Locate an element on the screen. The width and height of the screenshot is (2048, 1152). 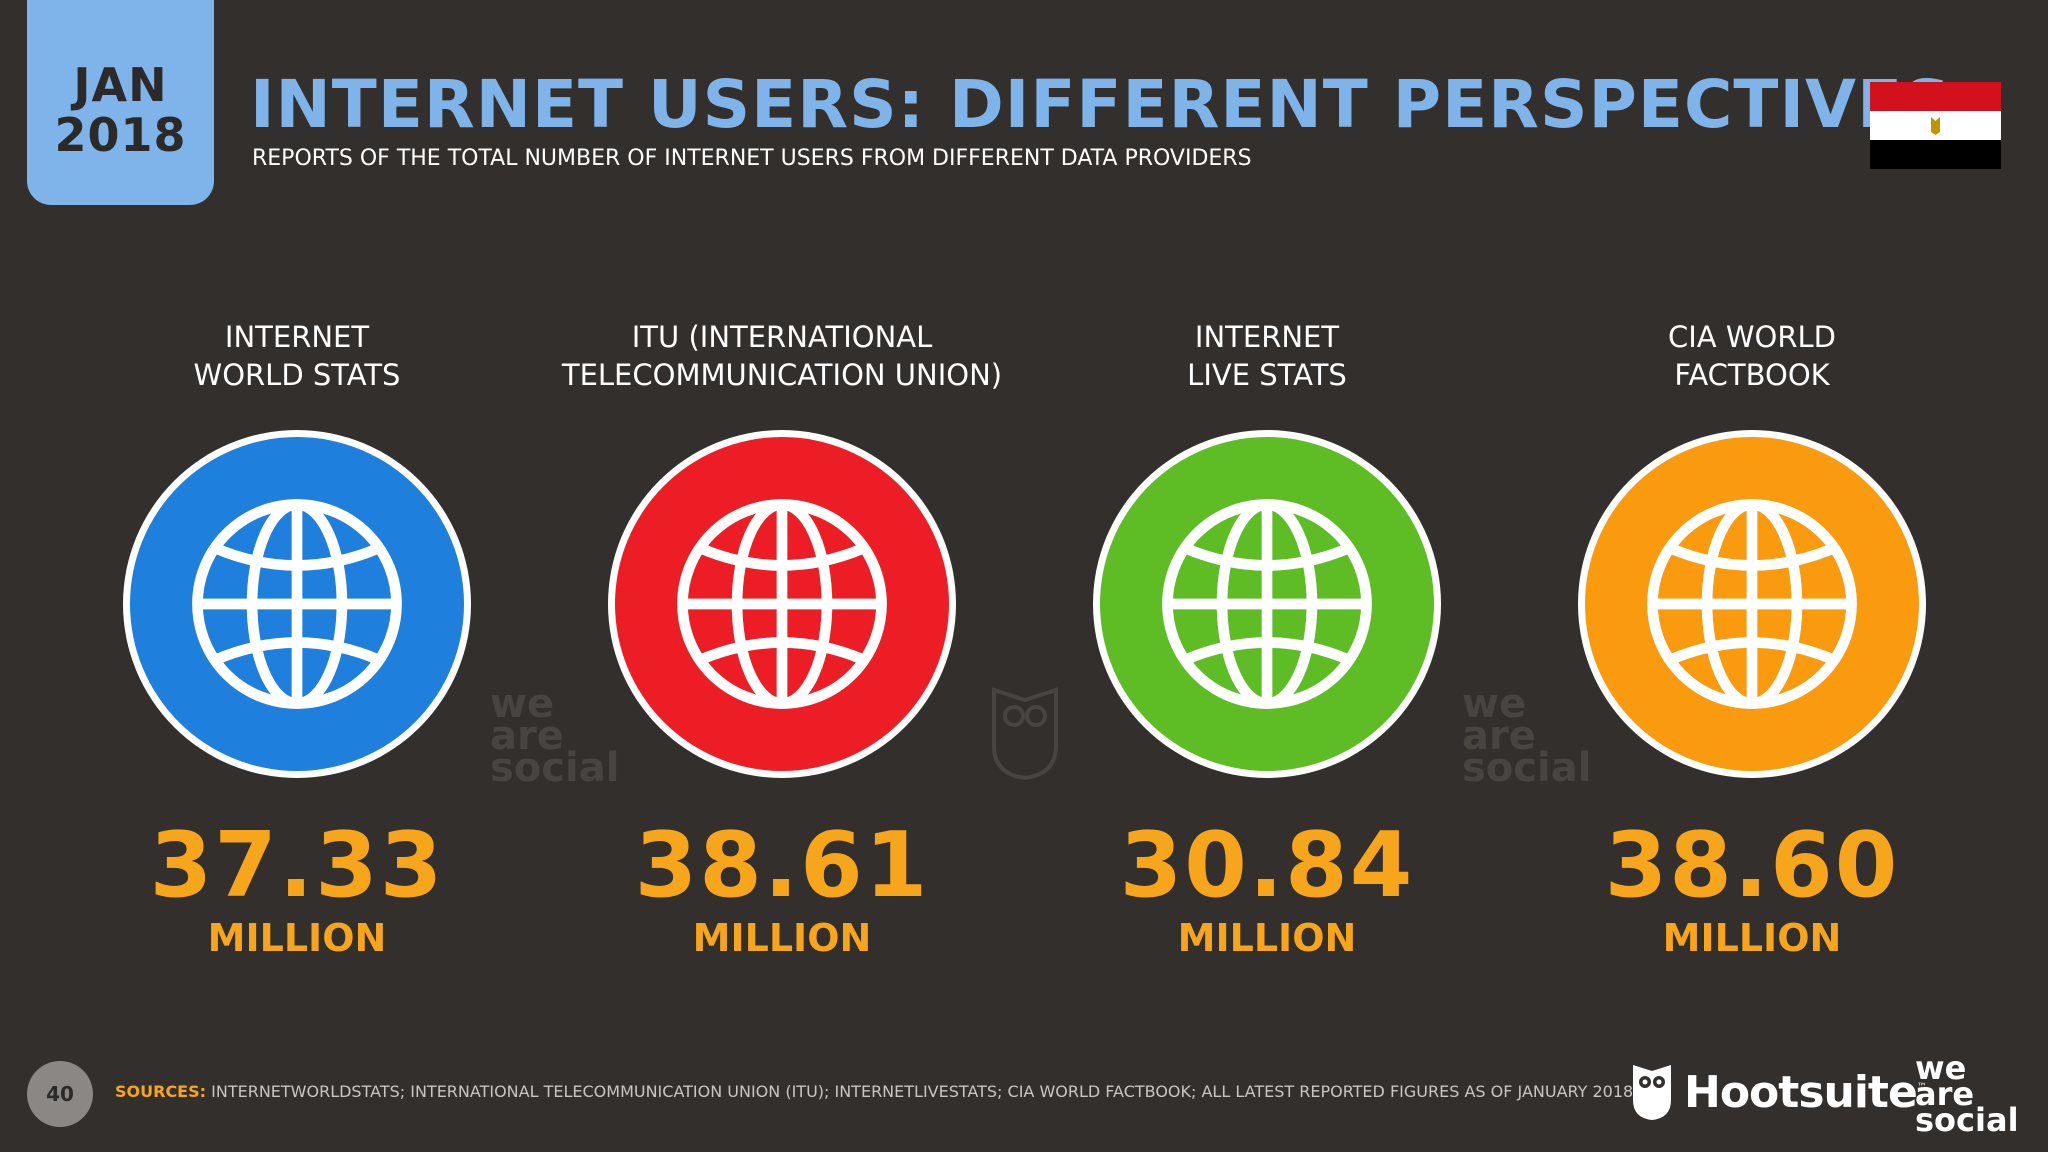
date-badge: JAN 2018 is located at coordinates (120, 102).